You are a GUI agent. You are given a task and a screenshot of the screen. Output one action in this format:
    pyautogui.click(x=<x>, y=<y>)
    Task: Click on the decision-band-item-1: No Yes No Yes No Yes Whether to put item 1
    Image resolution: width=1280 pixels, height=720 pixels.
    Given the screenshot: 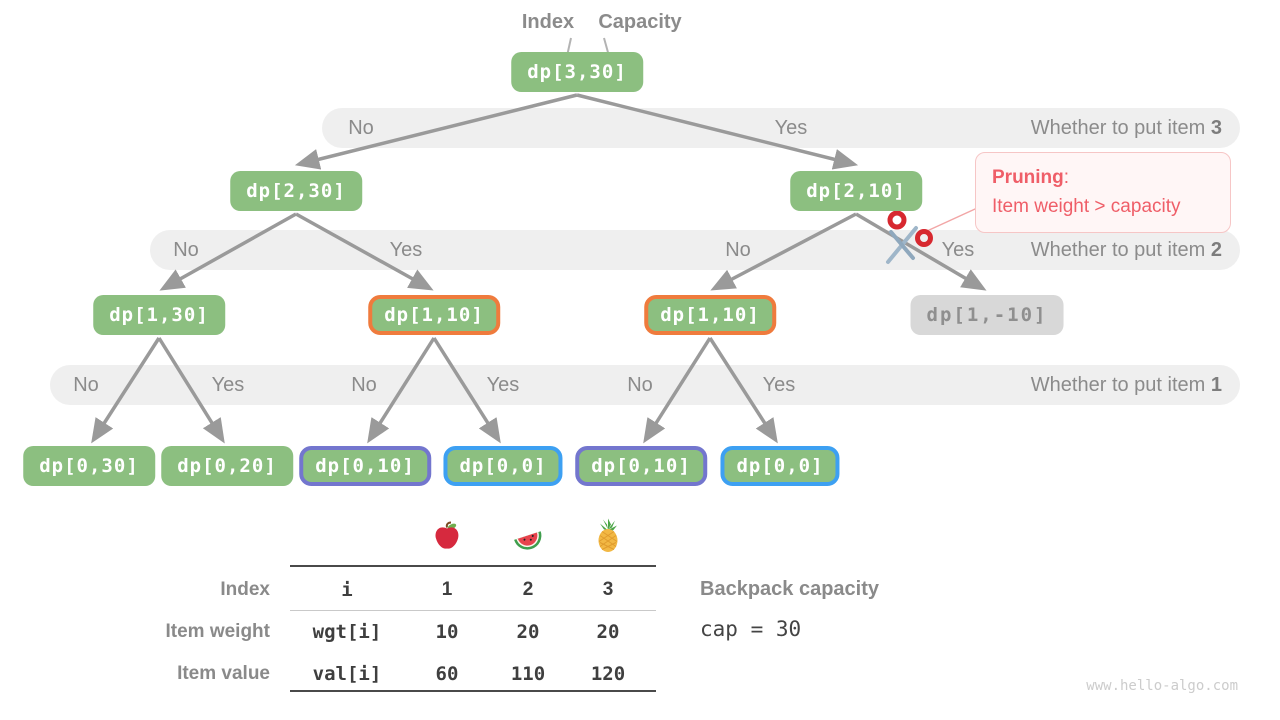 What is the action you would take?
    pyautogui.click(x=645, y=385)
    